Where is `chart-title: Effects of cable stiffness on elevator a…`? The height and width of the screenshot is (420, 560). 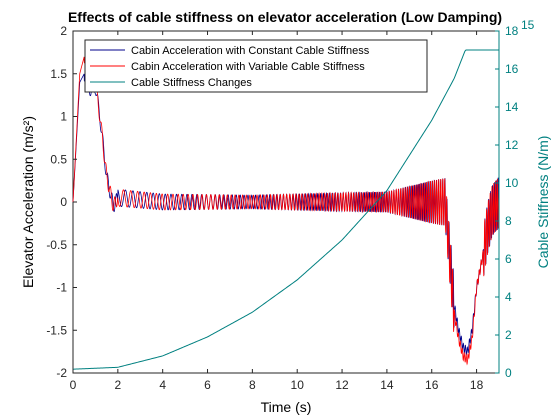
chart-title: Effects of cable stiffness on elevator a… is located at coordinates (285, 17).